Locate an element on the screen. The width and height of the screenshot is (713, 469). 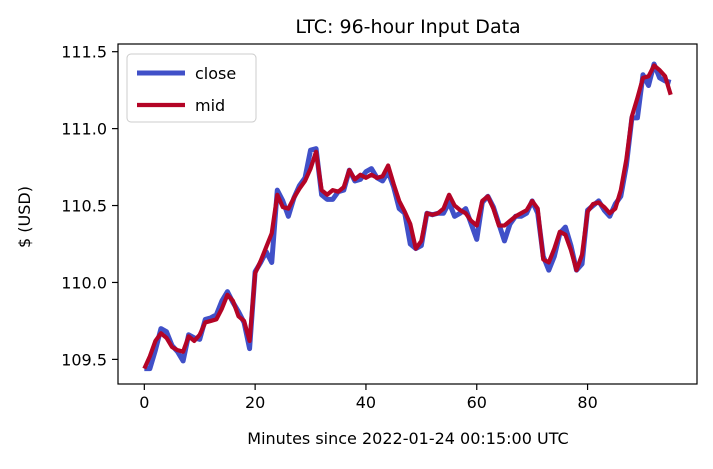
y-tick-label: 109.5 is located at coordinates (84, 359).